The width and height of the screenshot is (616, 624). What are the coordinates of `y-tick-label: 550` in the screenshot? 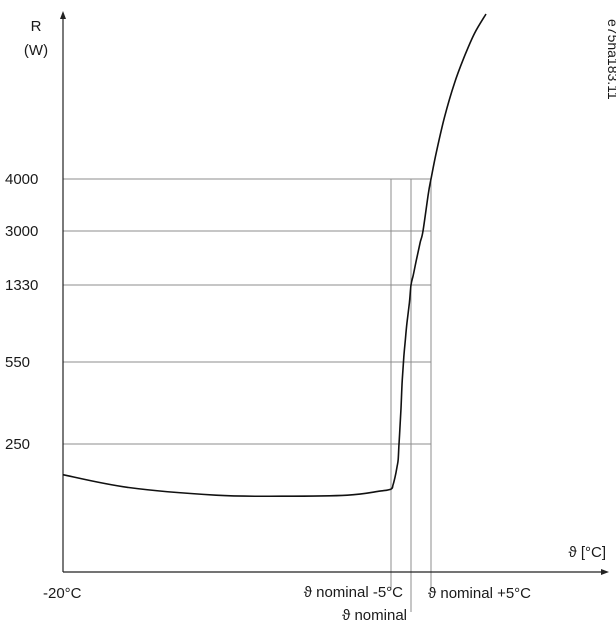 It's located at (17, 362).